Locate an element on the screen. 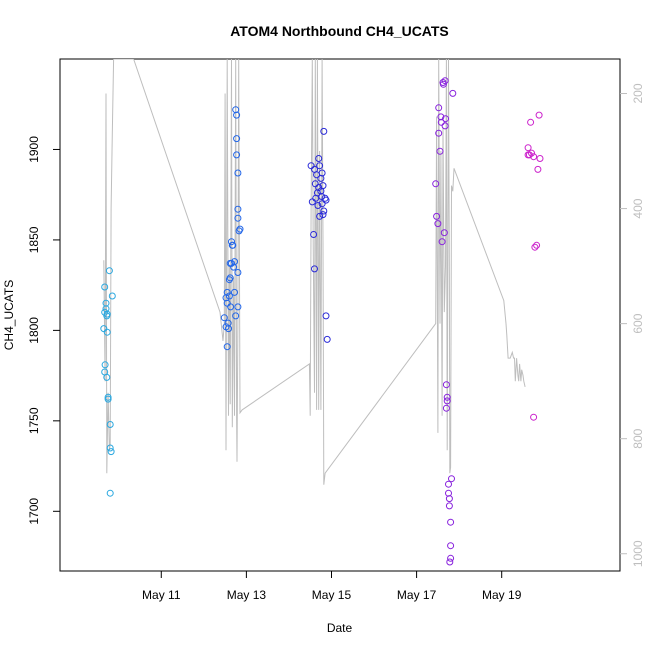 This screenshot has height=650, width=650. x-tick-label: May 15 is located at coordinates (332, 595).